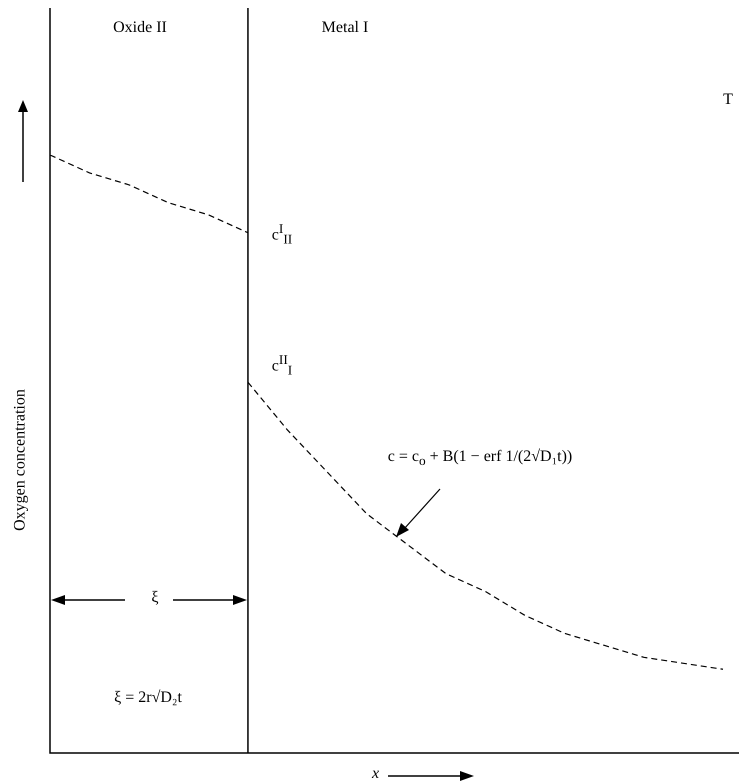 This screenshot has width=740, height=784. Describe the element at coordinates (345, 28) in the screenshot. I see `text: Metal I` at that location.